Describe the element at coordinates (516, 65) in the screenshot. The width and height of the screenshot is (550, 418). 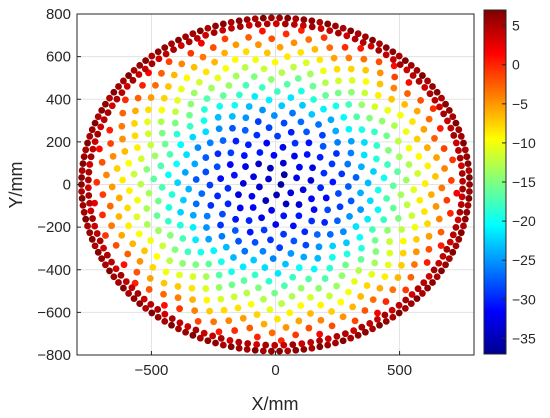
I see `colorbar-tick-label-1: 0` at that location.